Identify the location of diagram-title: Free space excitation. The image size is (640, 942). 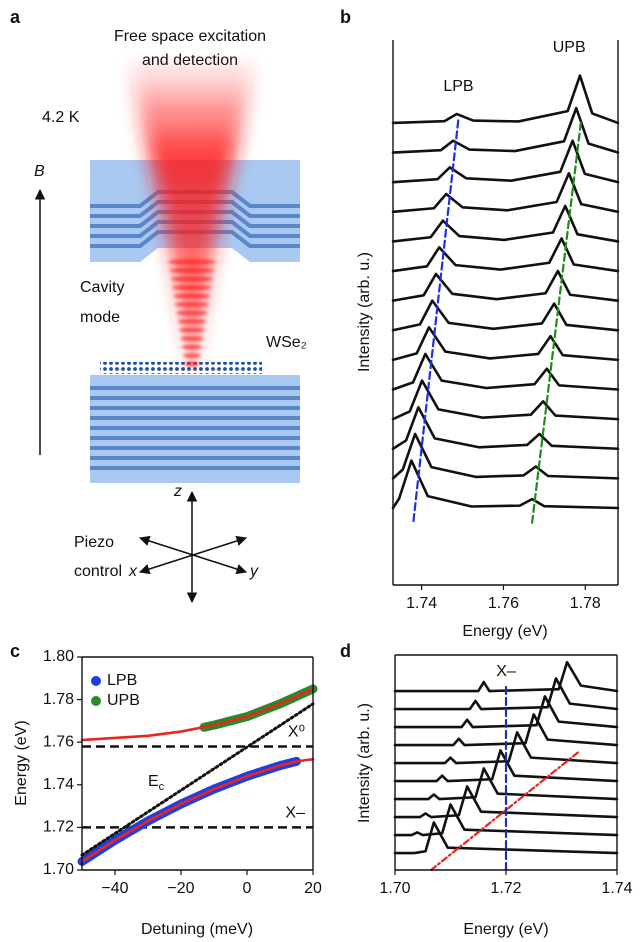
(190, 36).